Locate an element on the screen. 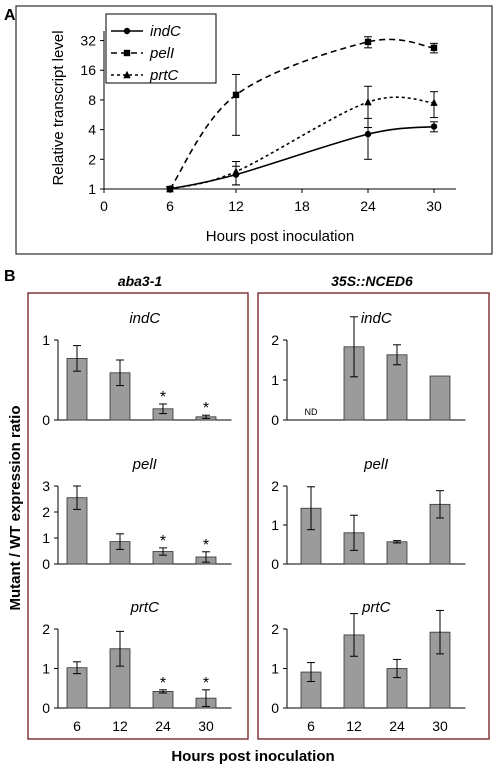 Image resolution: width=500 pixels, height=769 pixels. panel-b-ylabel: Mutant / WT expression ratio is located at coordinates (15, 507).